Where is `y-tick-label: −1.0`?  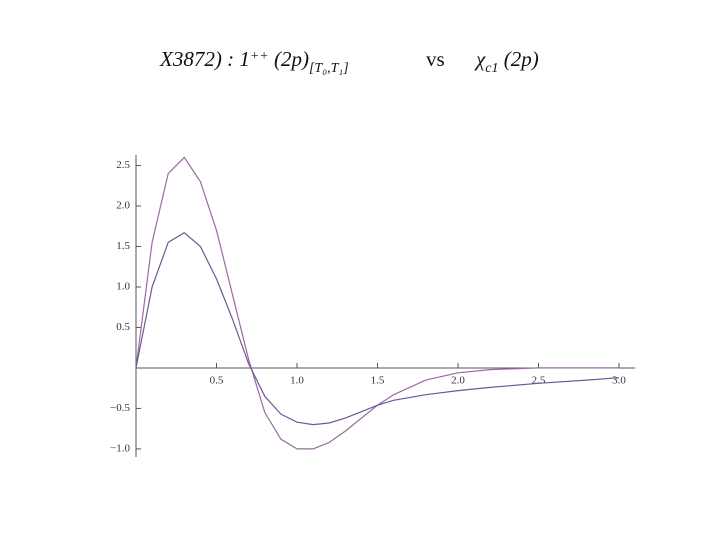 y-tick-label: −1.0 is located at coordinates (120, 448).